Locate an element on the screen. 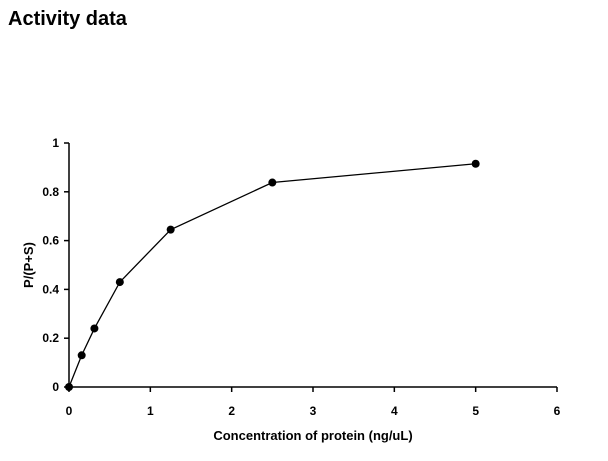 This screenshot has height=461, width=608. x-tick-label: 6 is located at coordinates (557, 411).